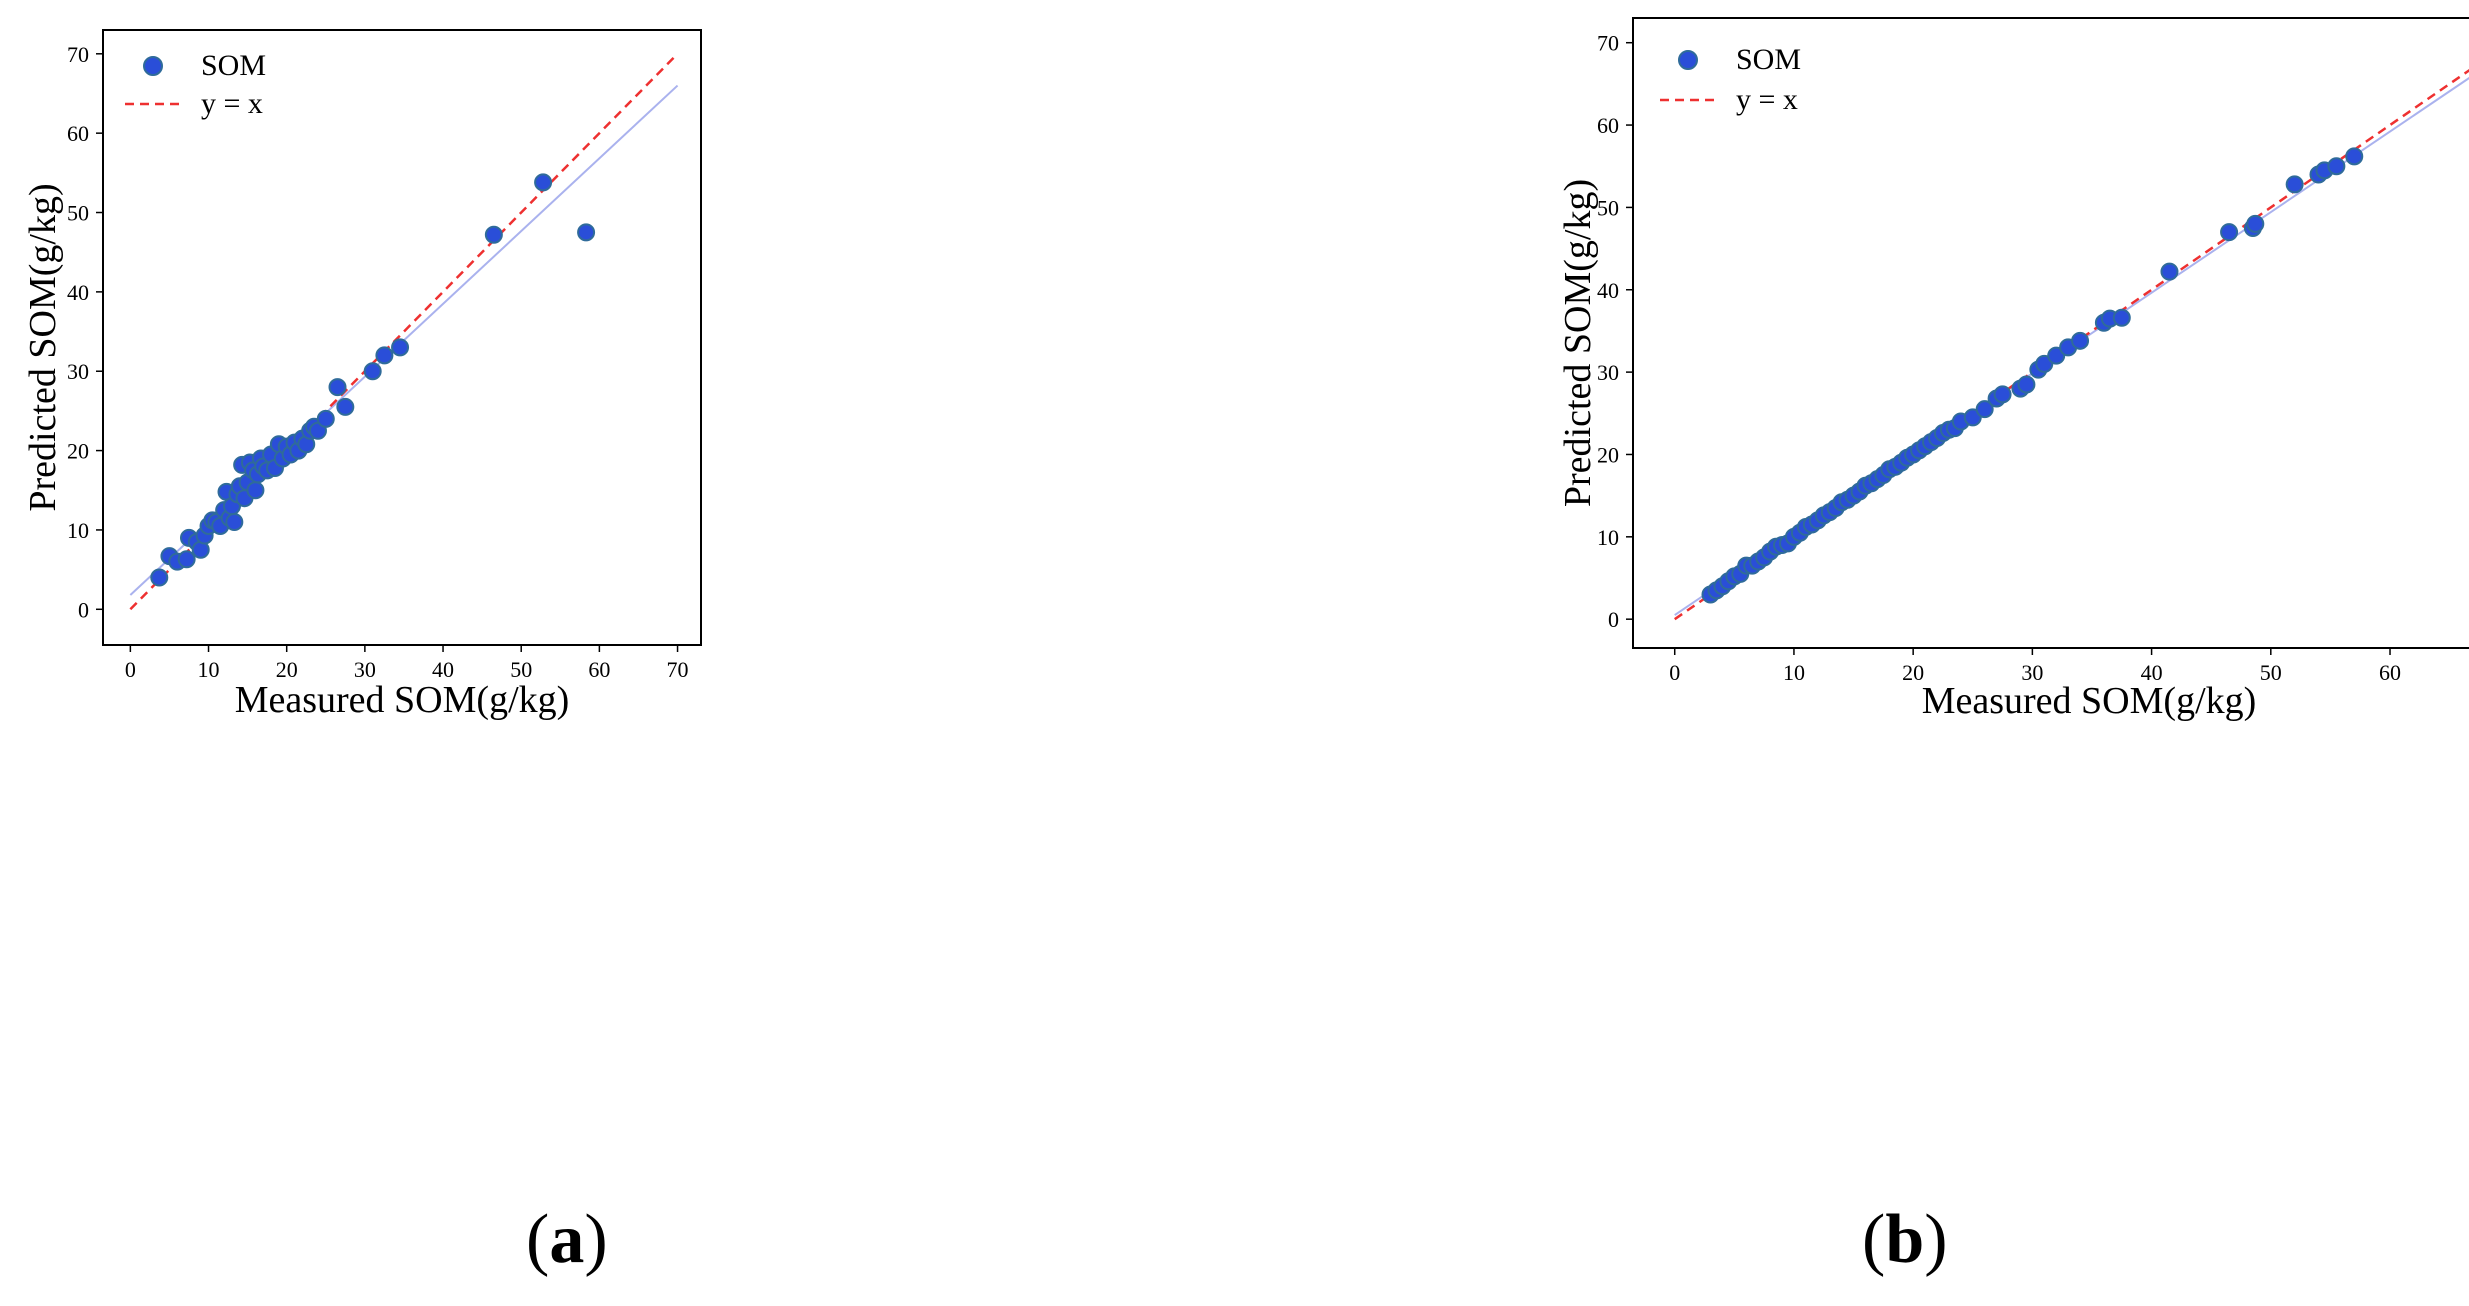 The image size is (2469, 1306). I want to click on x-tick-label: 70, so click(678, 669).